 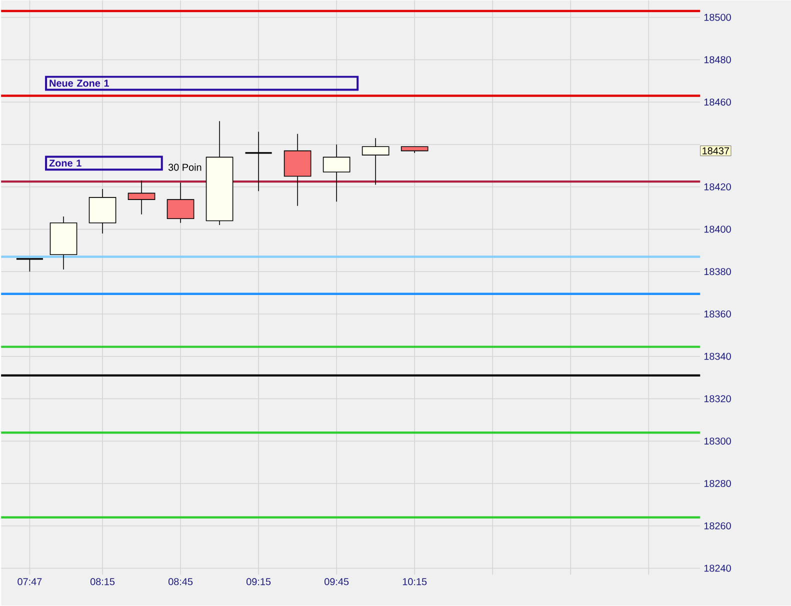 What do you see at coordinates (185, 168) in the screenshot?
I see `annotation: 30 Poin` at bounding box center [185, 168].